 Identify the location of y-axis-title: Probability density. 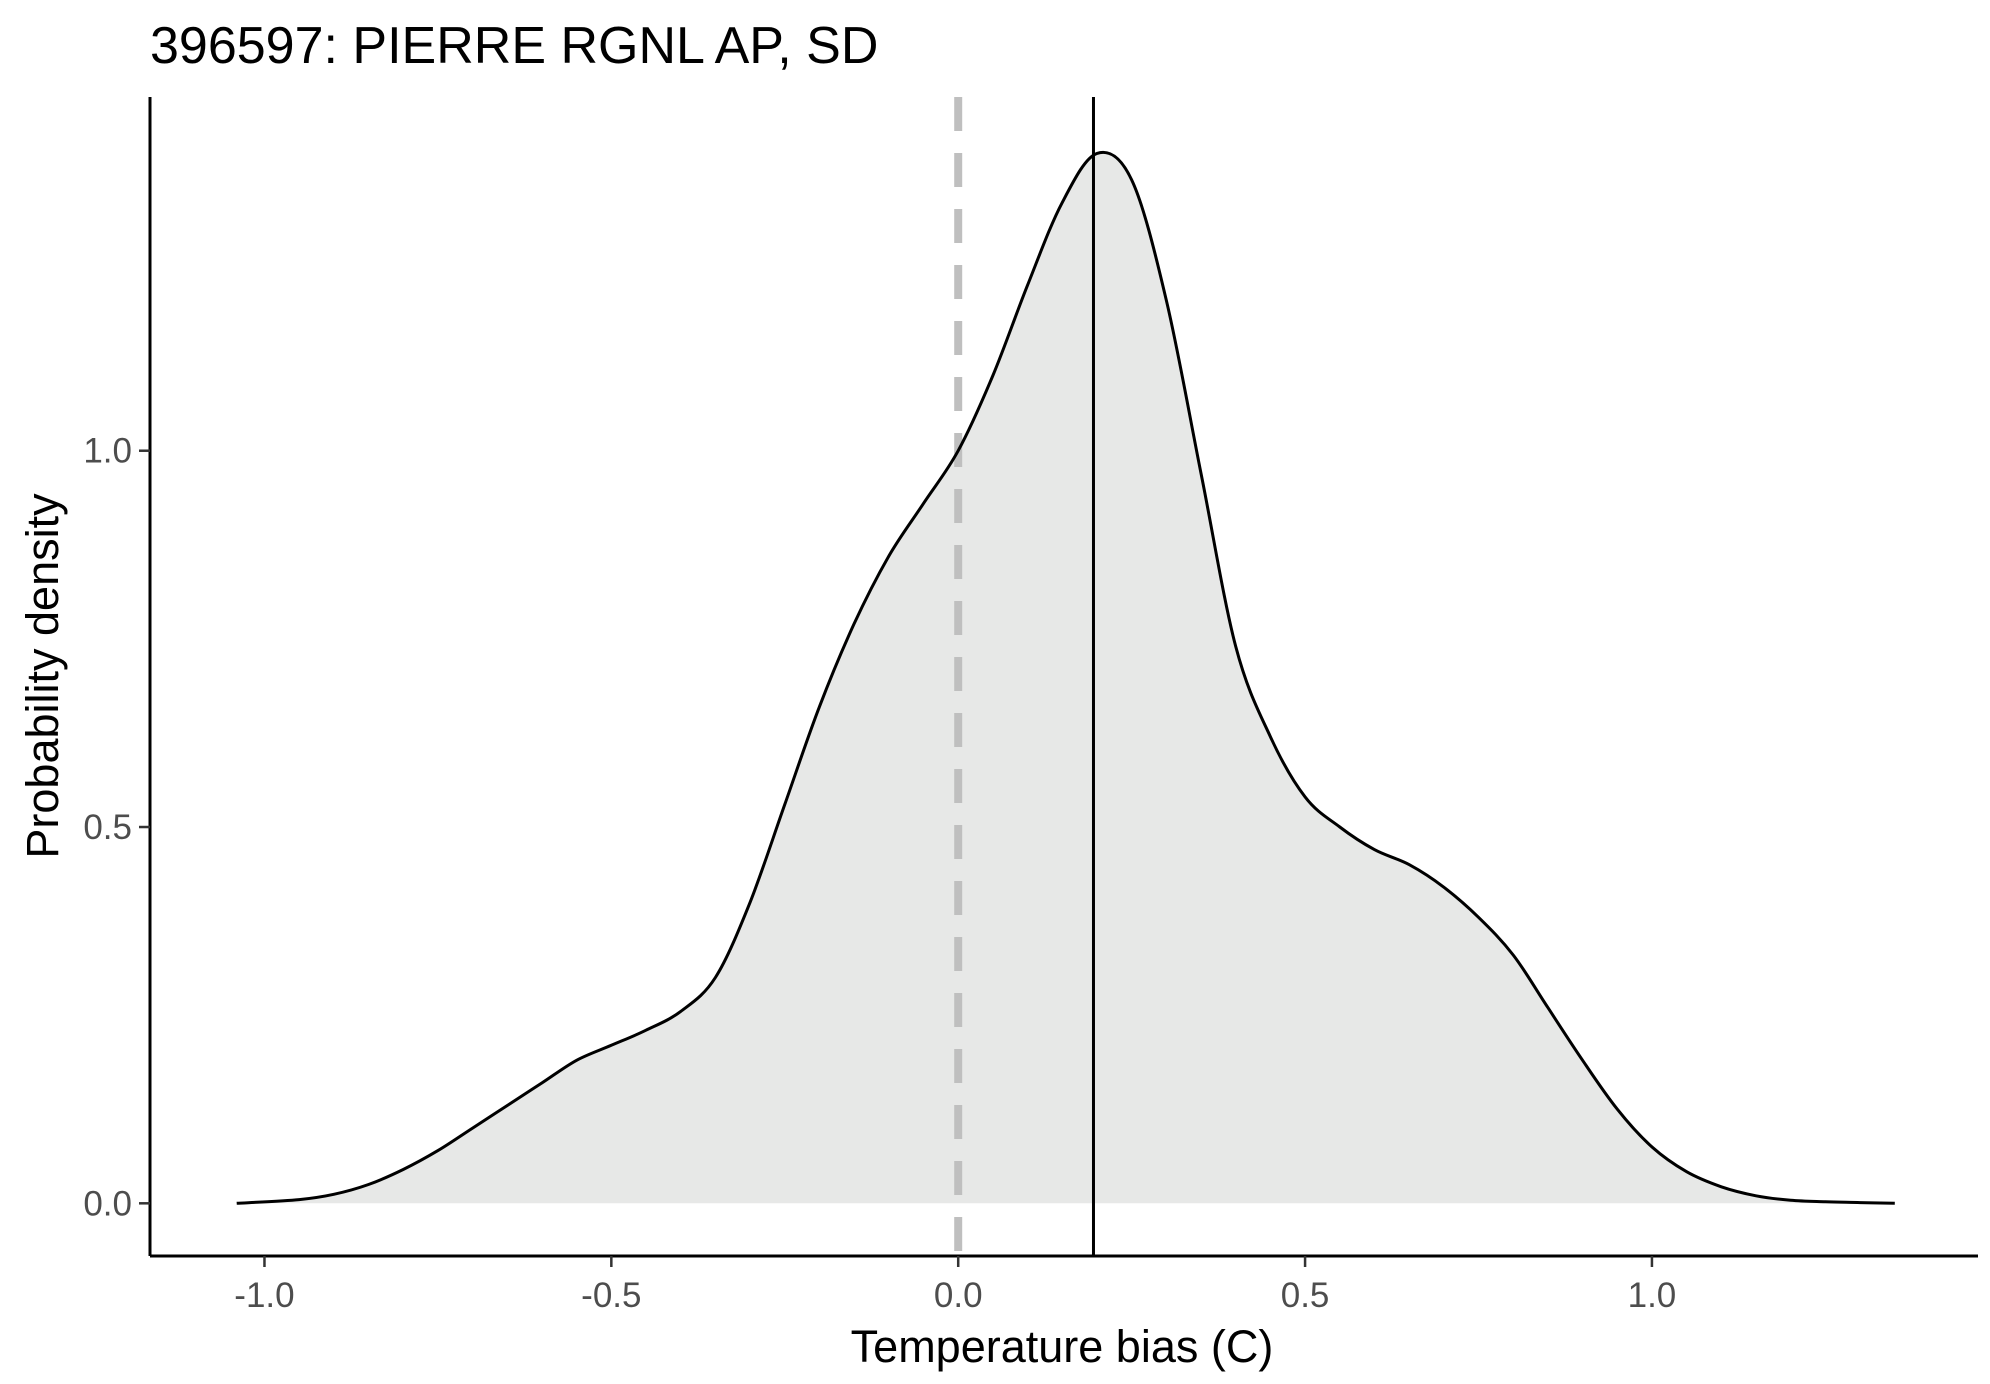
(42, 676).